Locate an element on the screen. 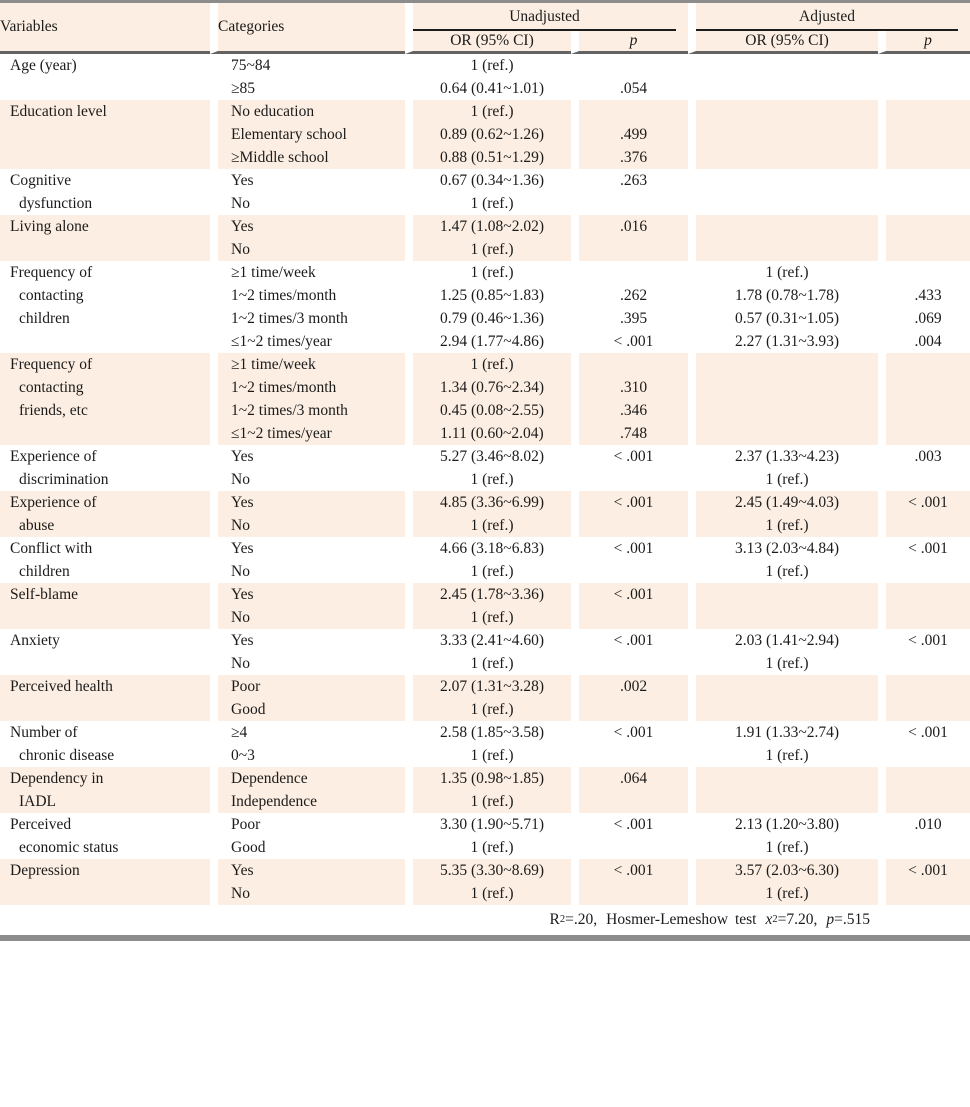 The height and width of the screenshot is (1107, 970). variable-cell: Age (year) is located at coordinates (105, 77).